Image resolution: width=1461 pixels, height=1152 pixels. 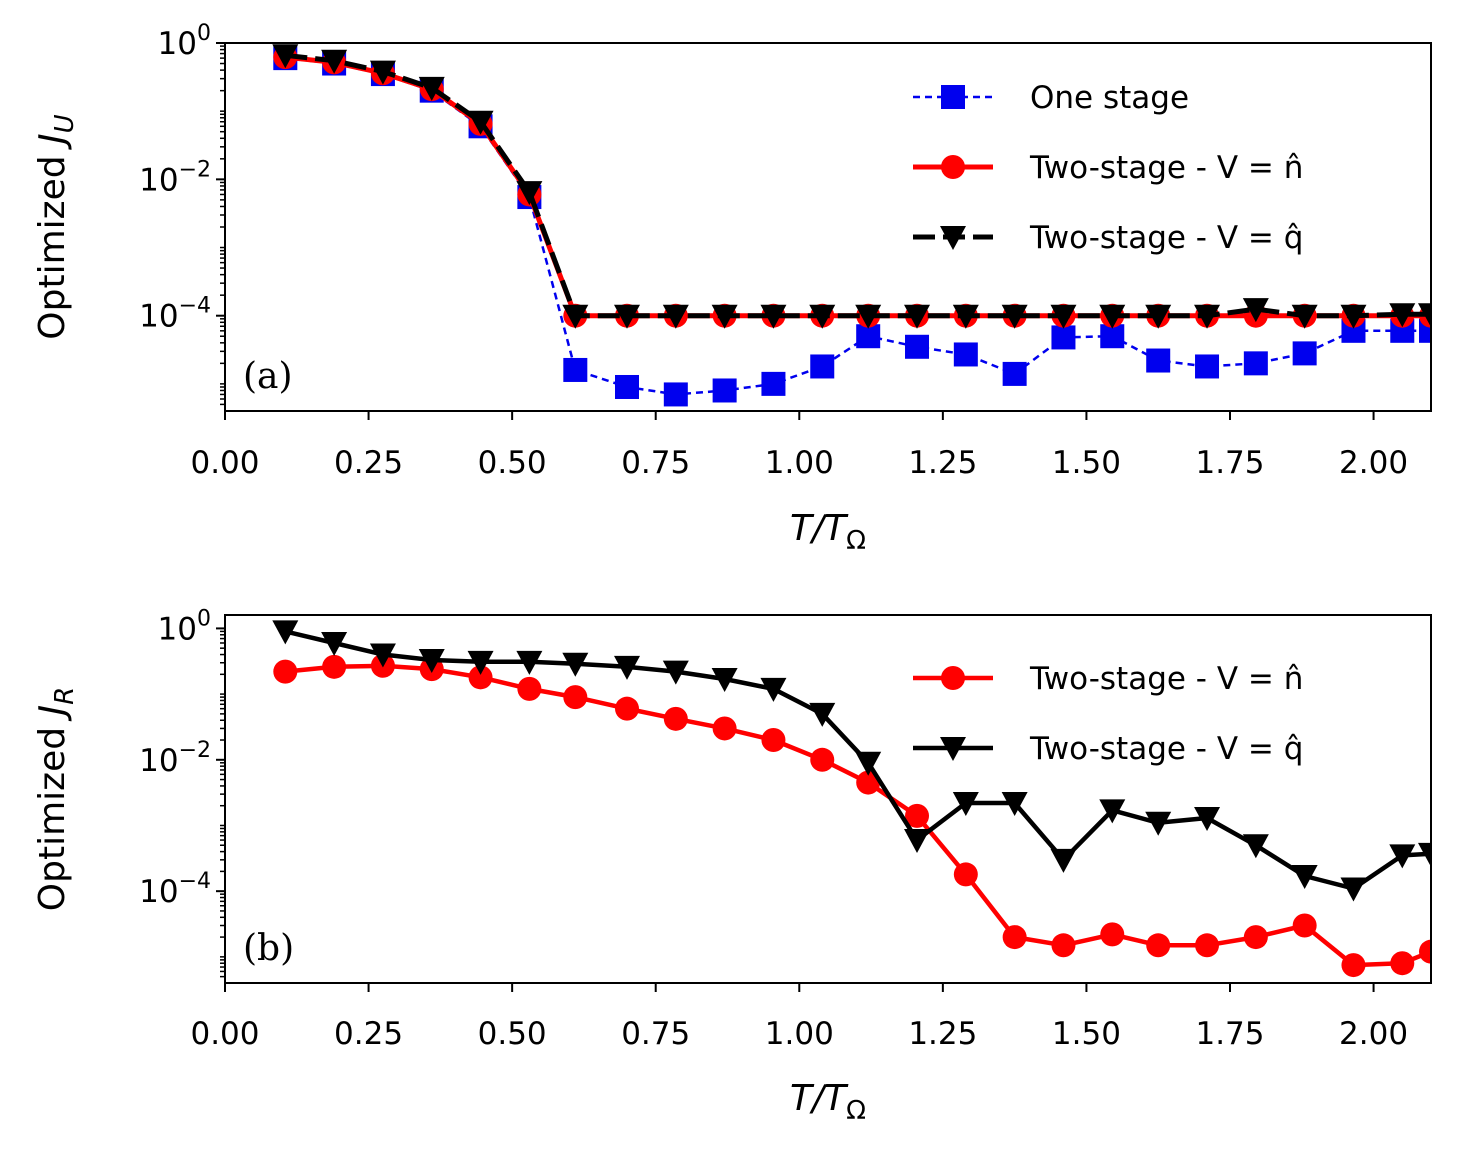 I want to click on x-tick-label: 0.25, so click(x=368, y=463).